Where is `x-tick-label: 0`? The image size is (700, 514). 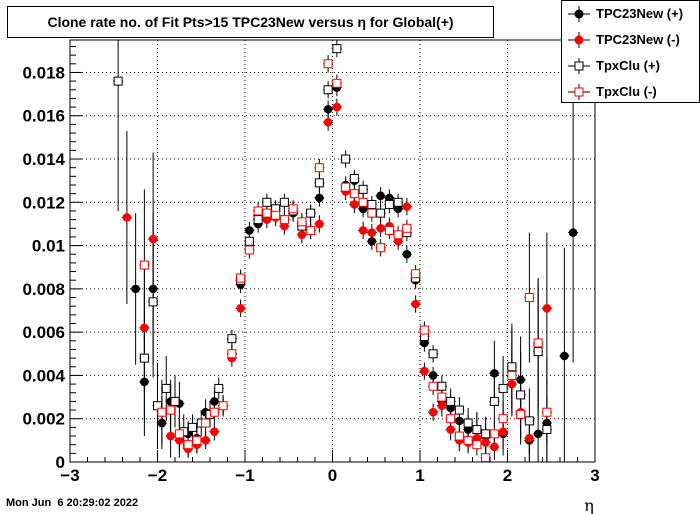 x-tick-label: 0 is located at coordinates (332, 475).